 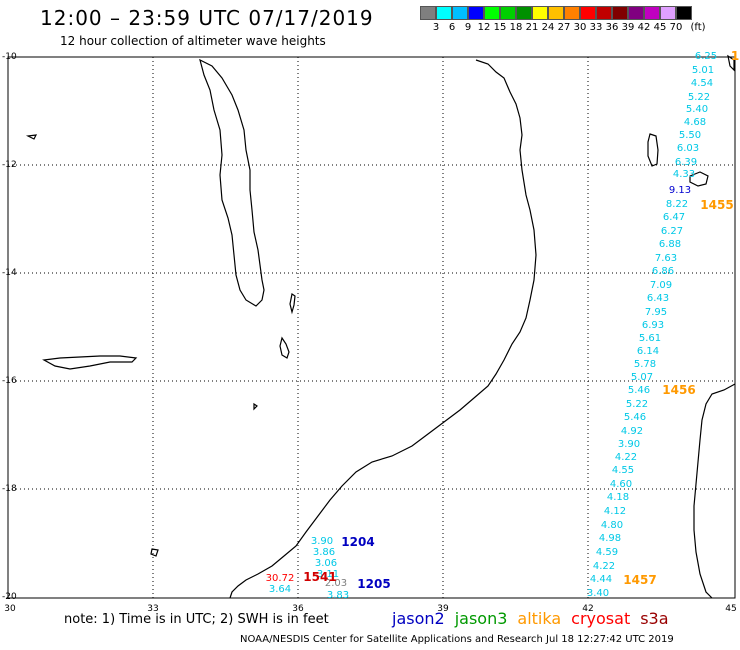 What do you see at coordinates (697, 109) in the screenshot?
I see `swh-value-label: 5.40` at bounding box center [697, 109].